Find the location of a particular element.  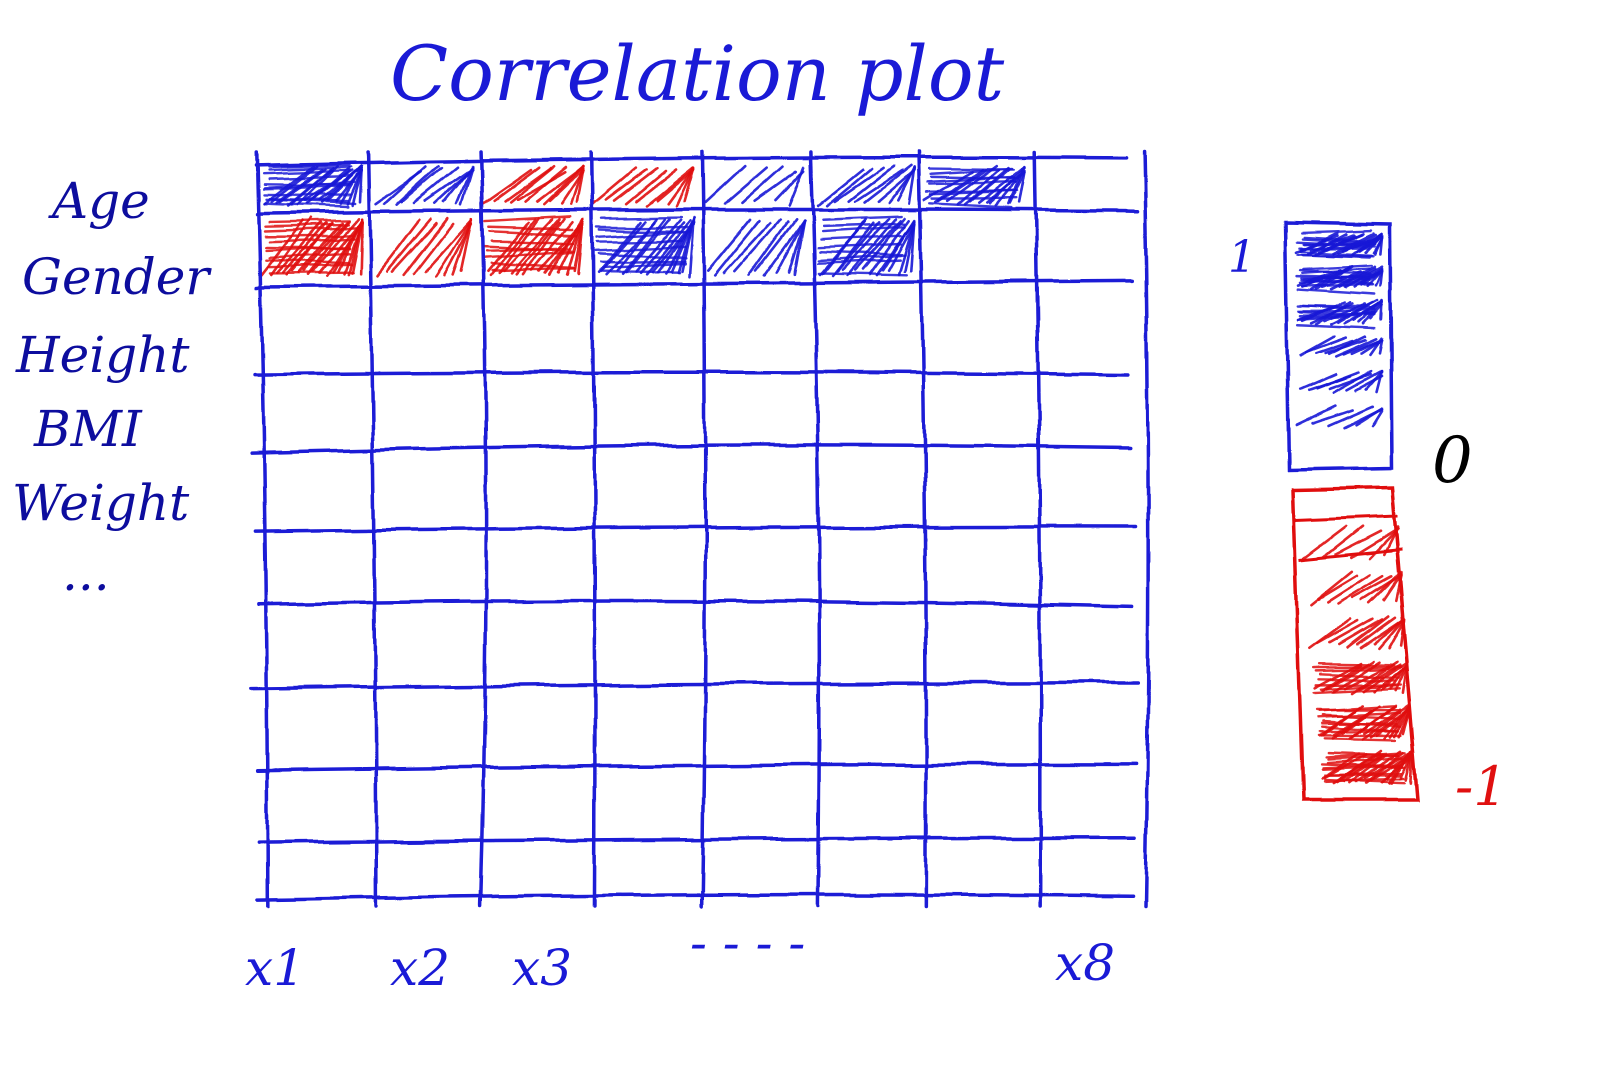

scale-label-max: 1 is located at coordinates (1242, 257).